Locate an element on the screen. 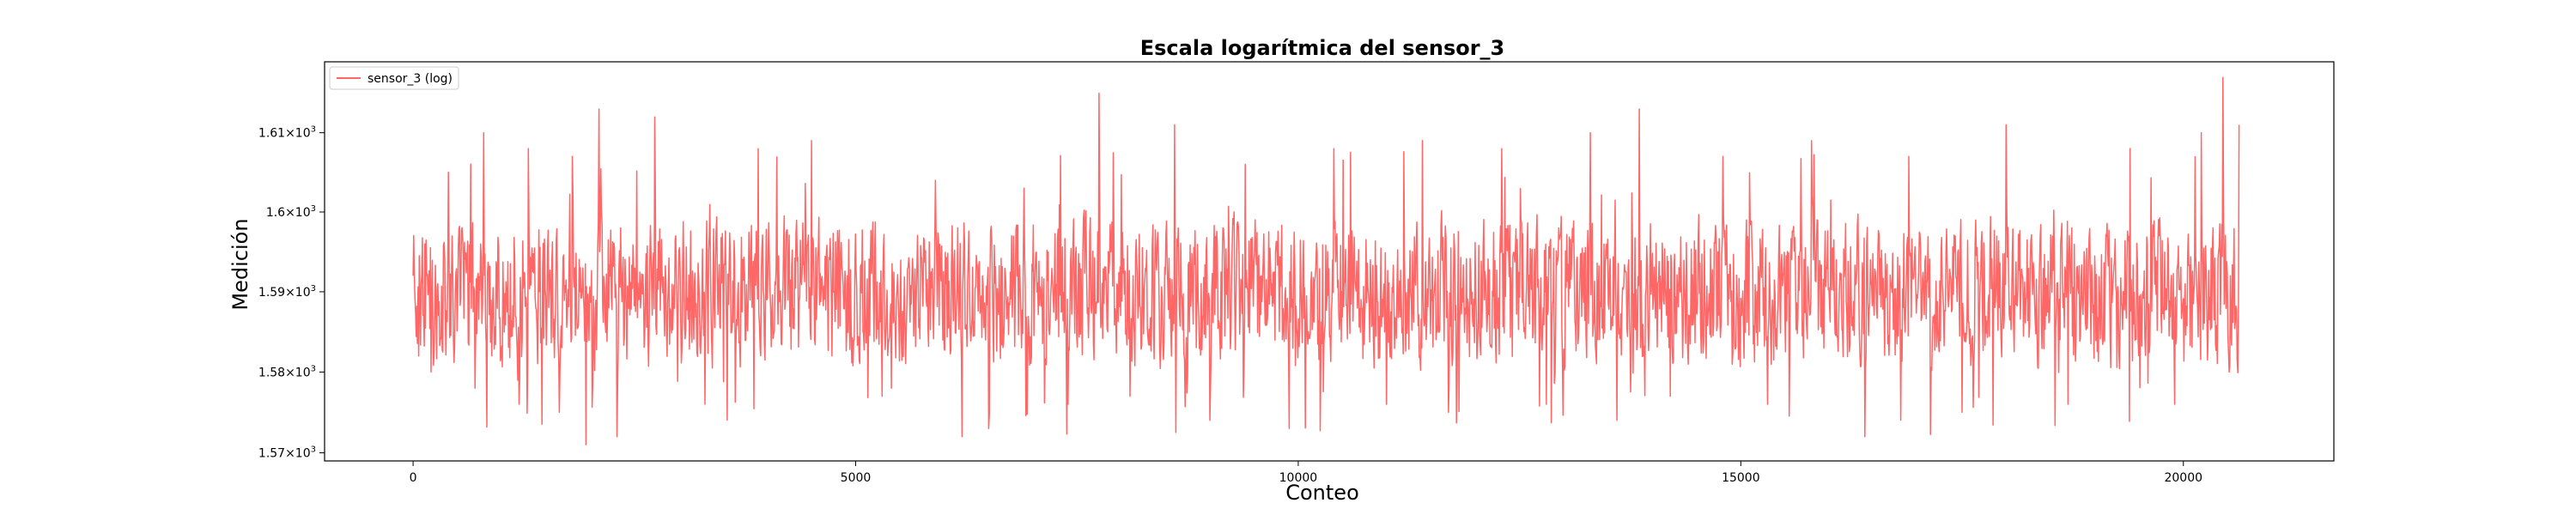  y-axis-label: Medición is located at coordinates (240, 264).